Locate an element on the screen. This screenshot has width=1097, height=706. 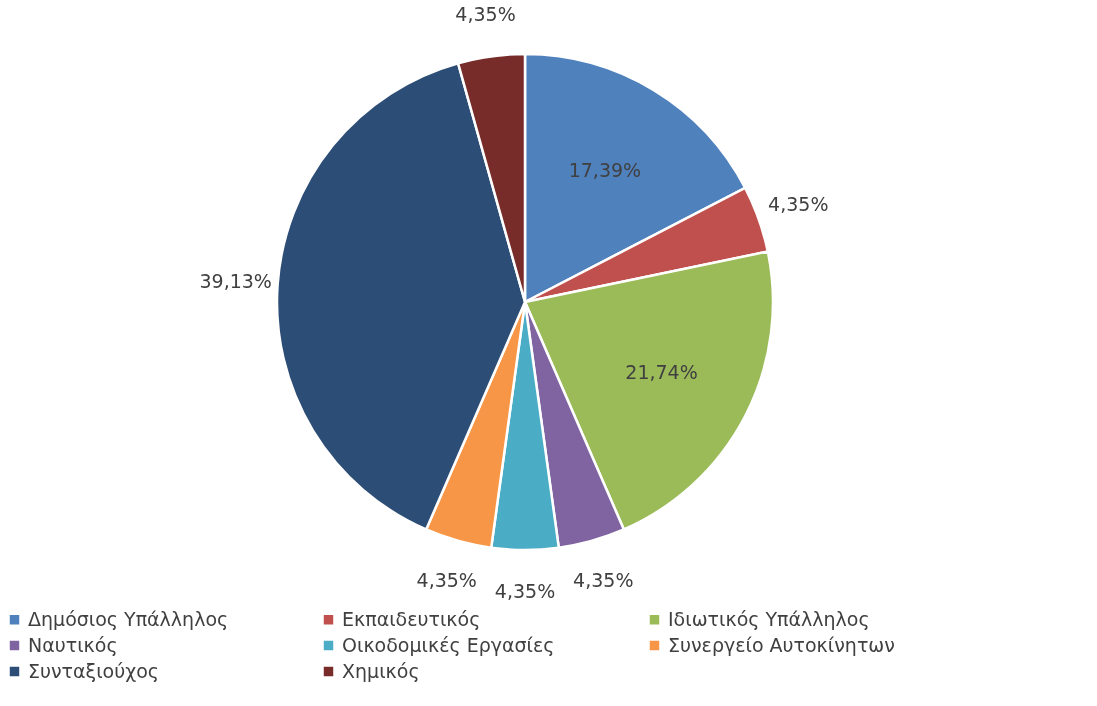
data-label: 21,74% is located at coordinates (661, 371).